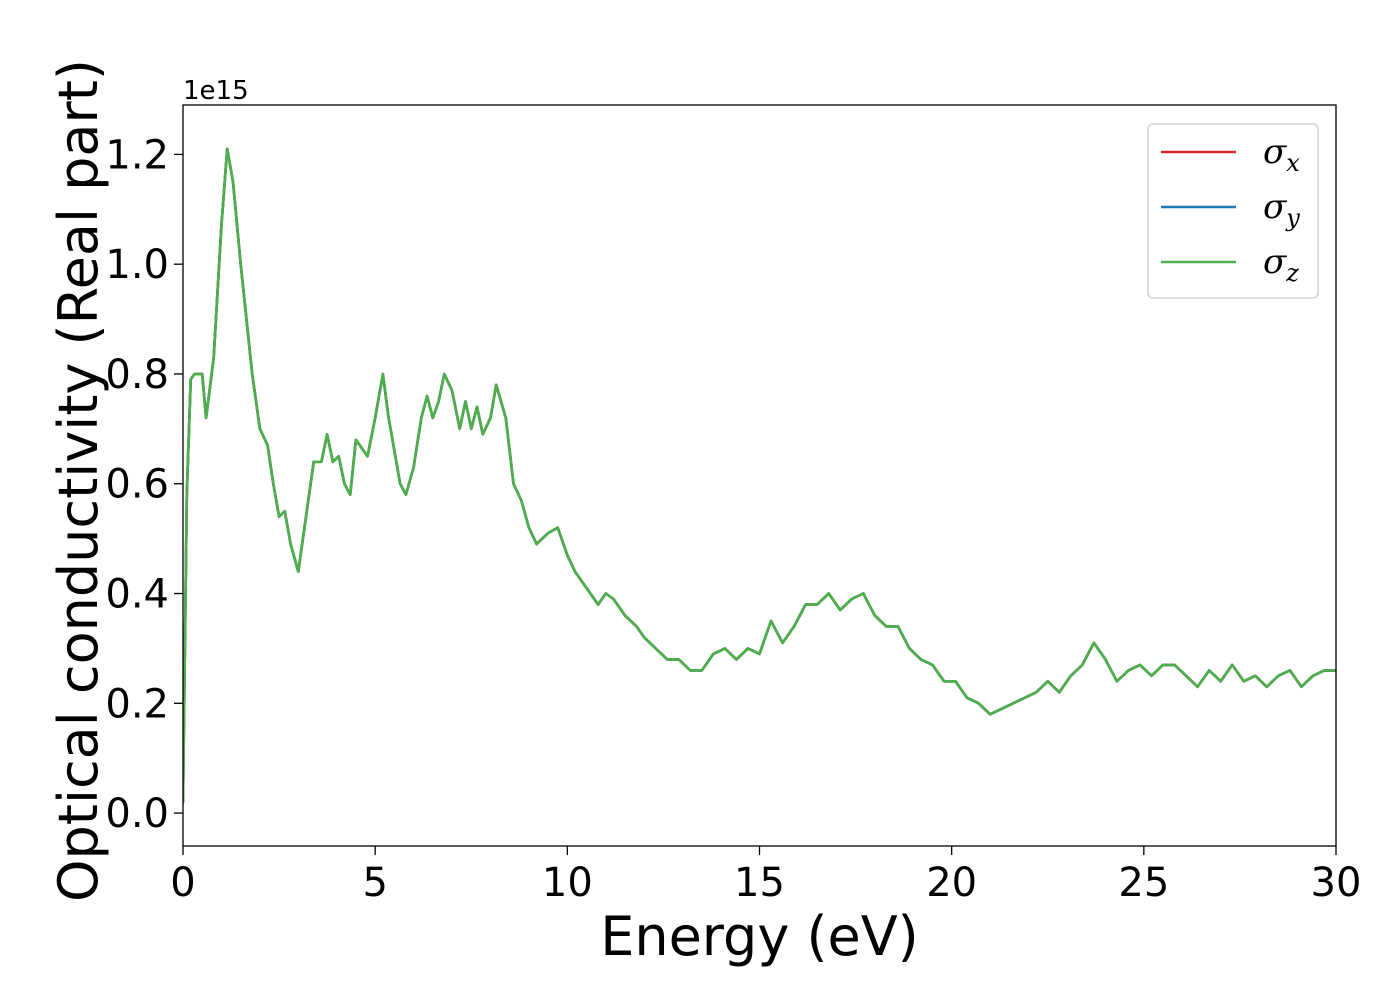  I want to click on y-axis-label: Optical conductivity (Real part), so click(78, 480).